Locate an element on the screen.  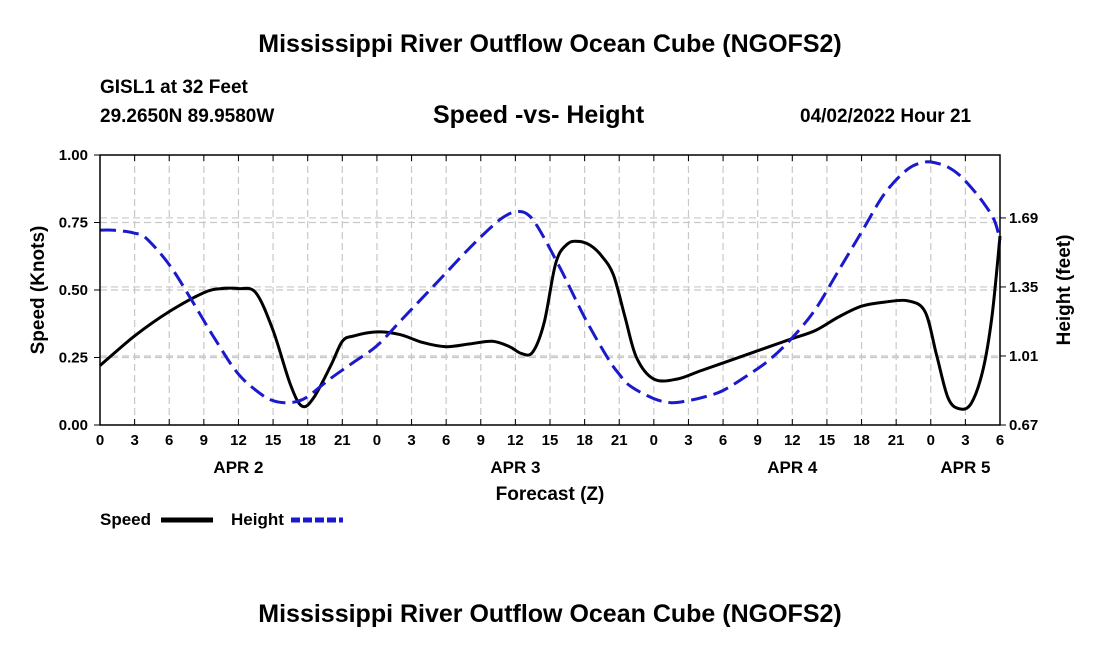
day-label: APR 2 is located at coordinates (238, 467).